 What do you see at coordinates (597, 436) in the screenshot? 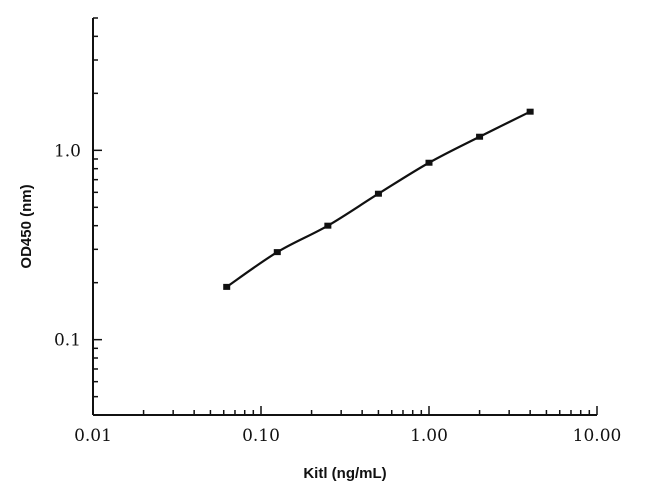
I see `x-tick-label: 10.00` at bounding box center [597, 436].